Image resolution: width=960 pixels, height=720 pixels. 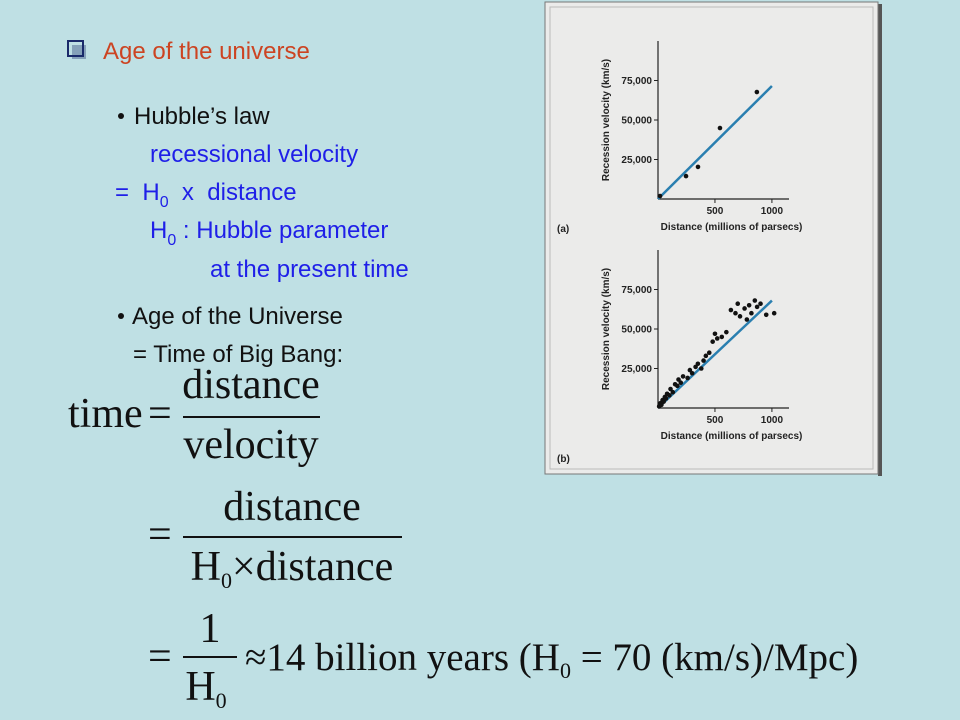 I want to click on heading: Age of the universe, so click(x=206, y=51).